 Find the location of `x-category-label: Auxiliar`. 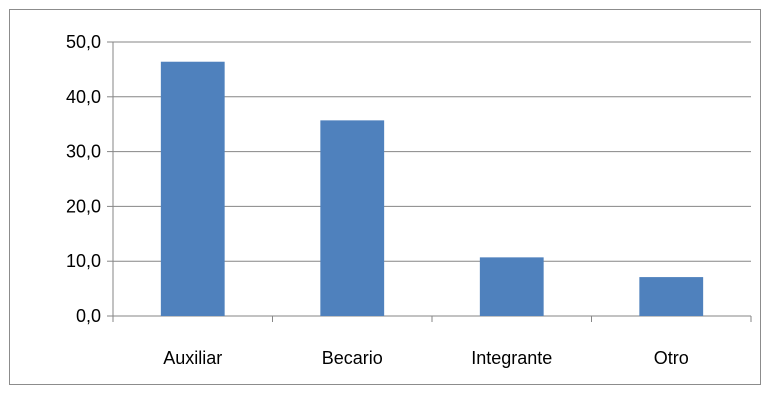

x-category-label: Auxiliar is located at coordinates (192, 358).